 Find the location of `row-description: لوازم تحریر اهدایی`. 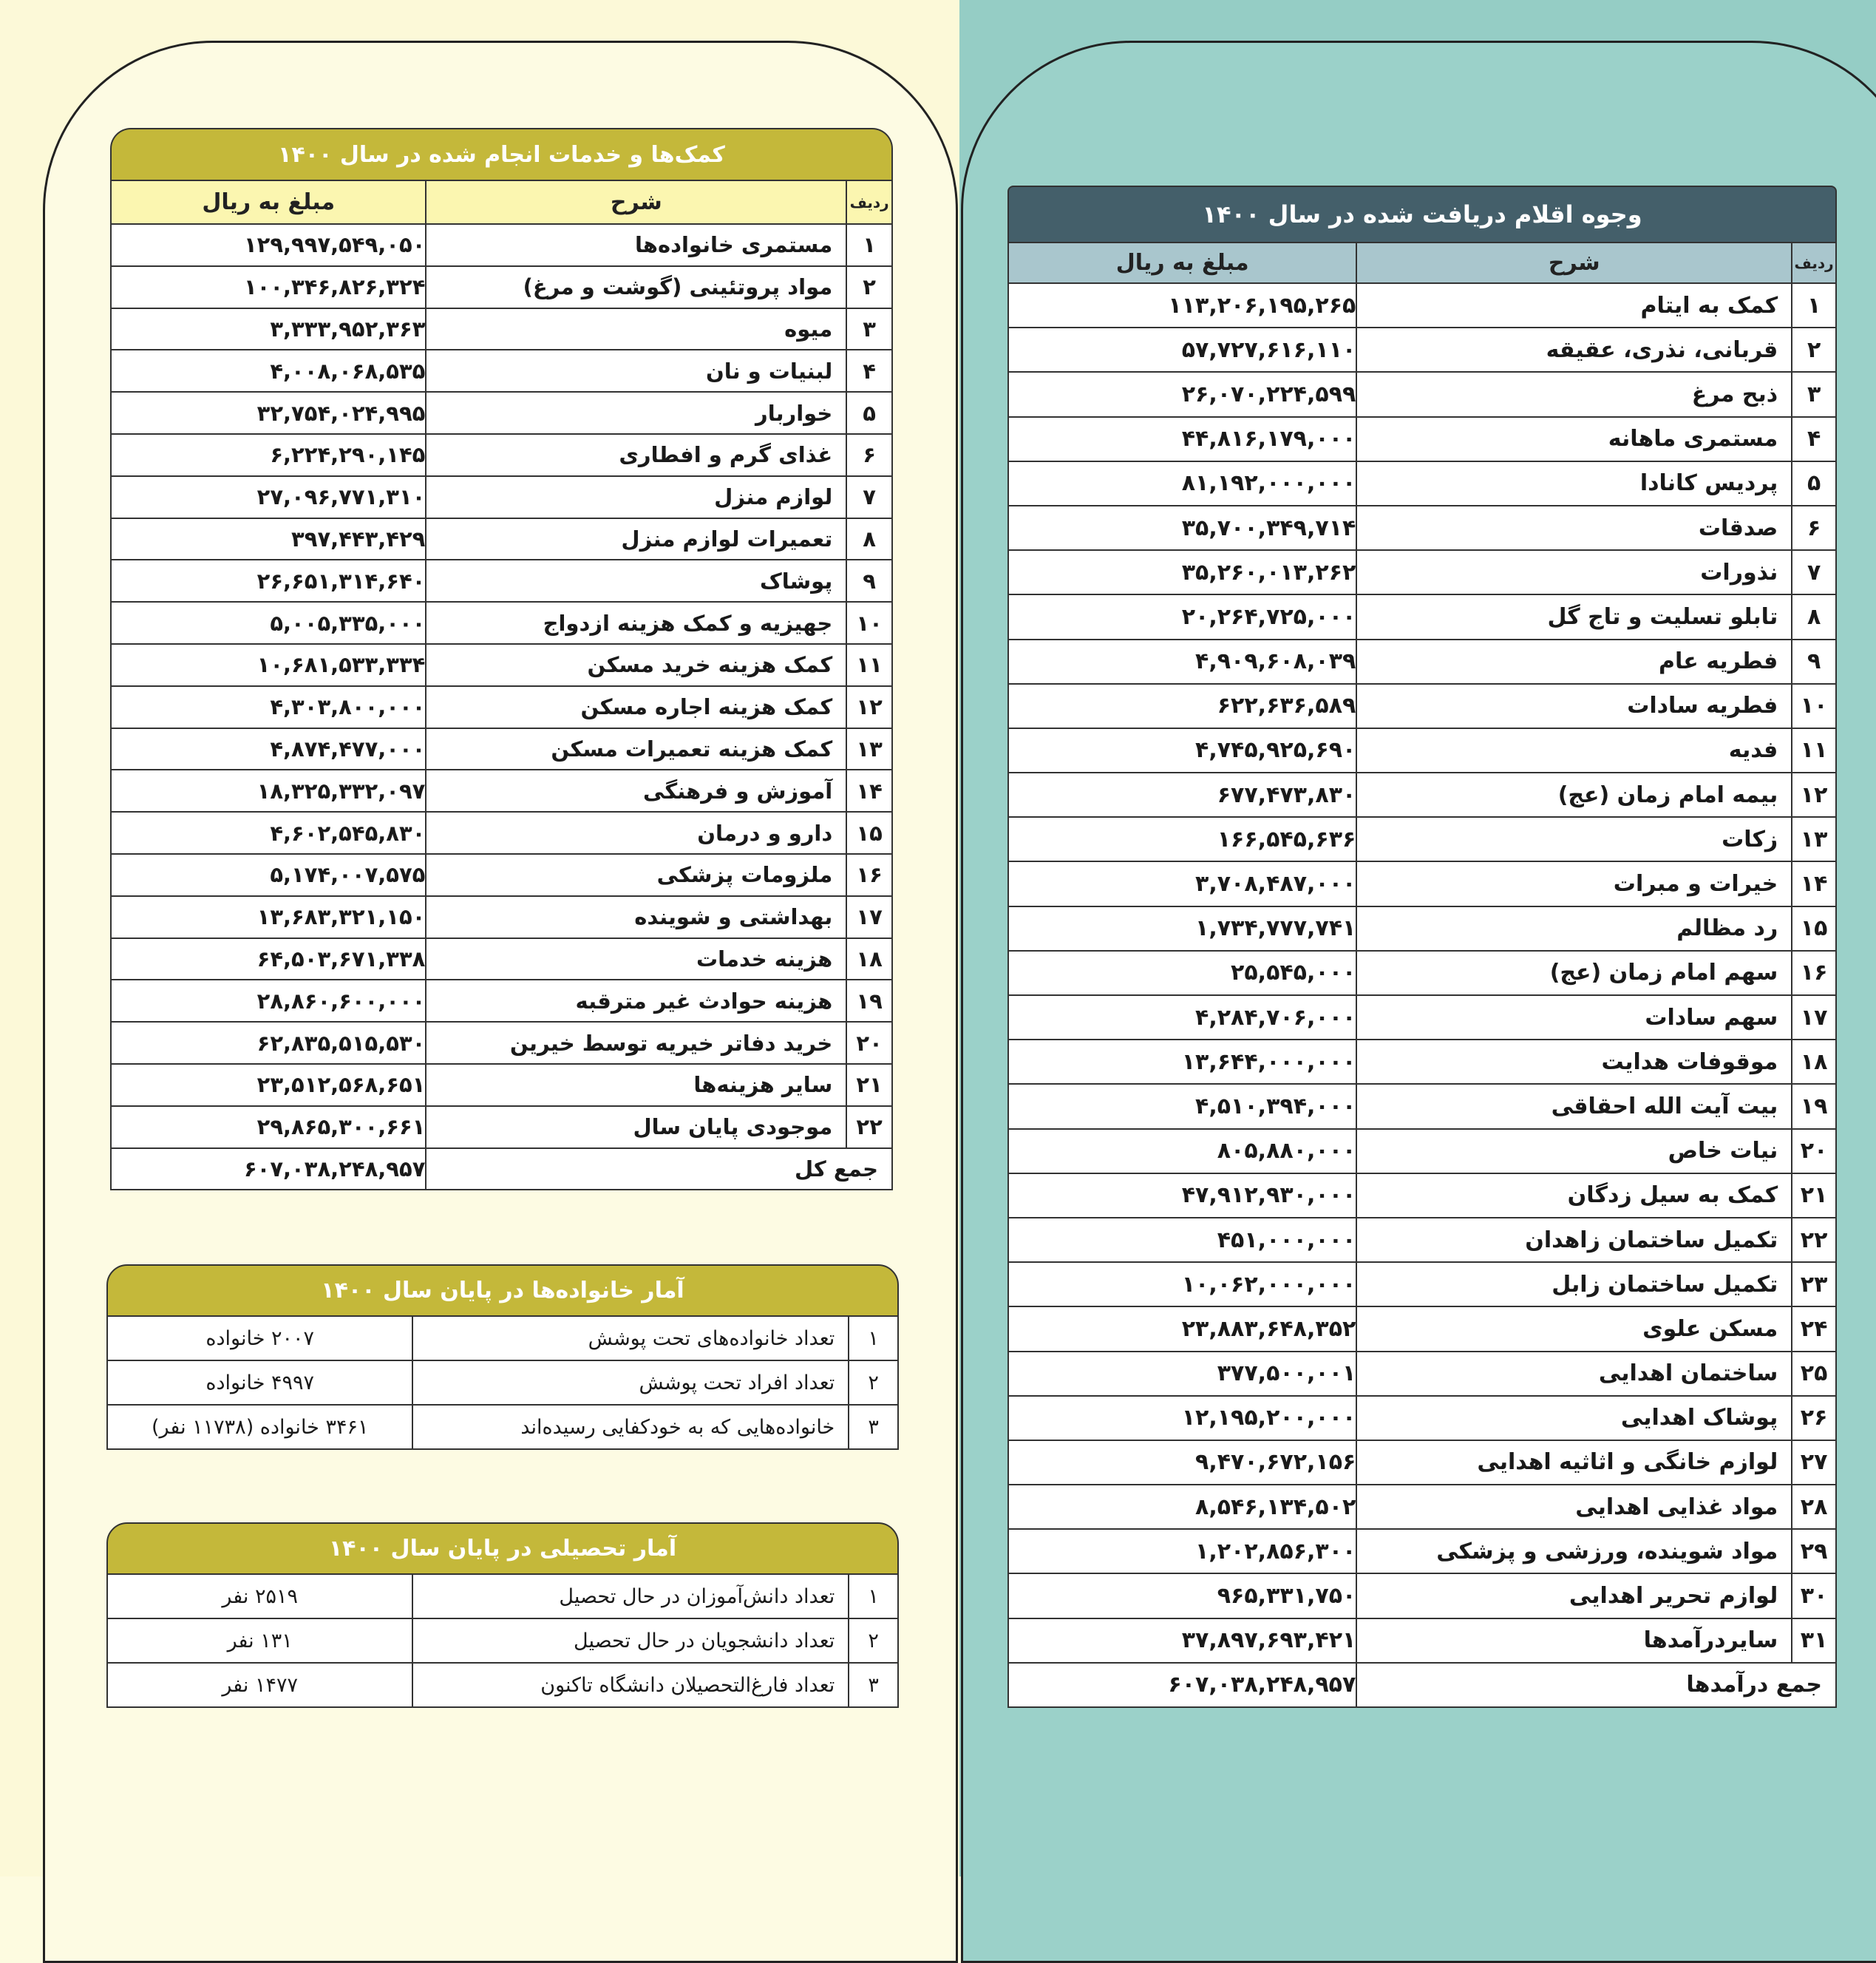

row-description: لوازم تحریر اهدایی is located at coordinates (1573, 1596).